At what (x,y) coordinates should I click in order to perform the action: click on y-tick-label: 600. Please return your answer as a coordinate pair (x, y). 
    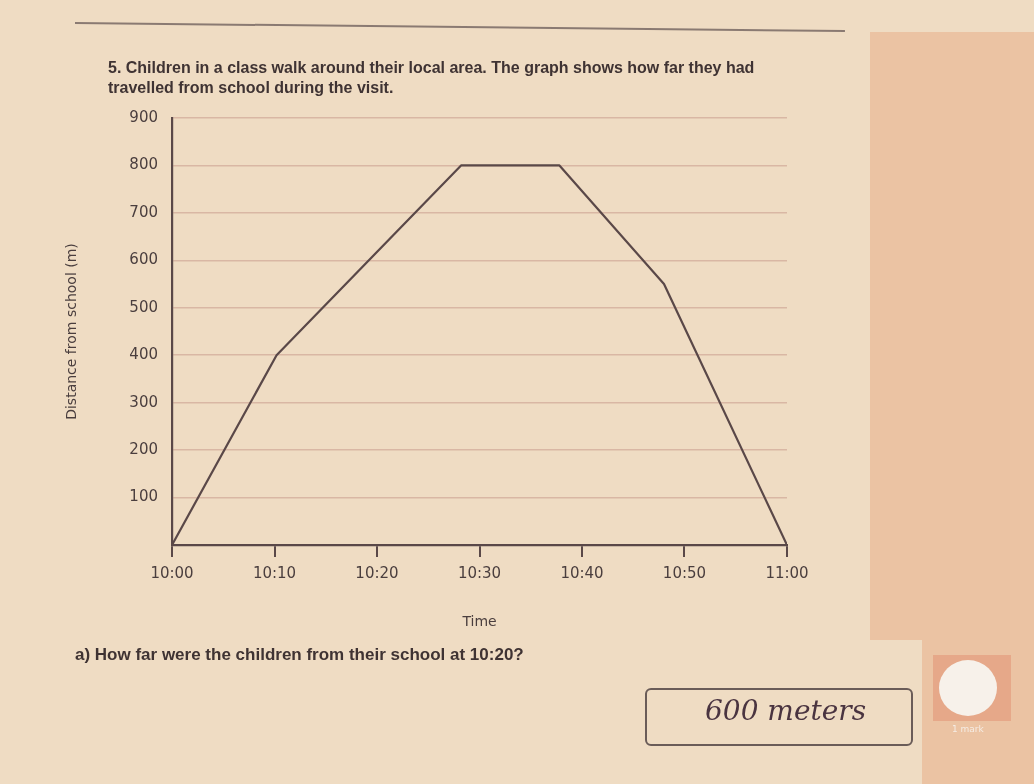
    Looking at the image, I should click on (143, 259).